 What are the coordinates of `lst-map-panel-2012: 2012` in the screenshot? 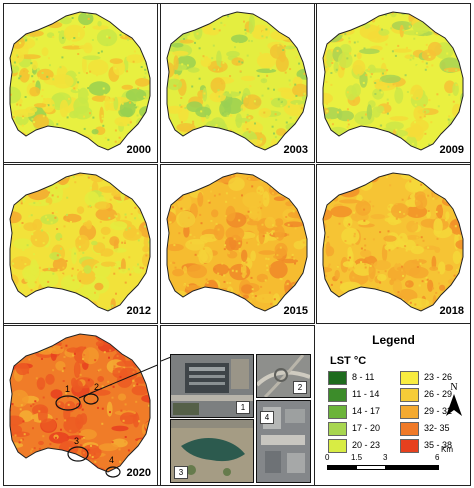 It's located at (80, 244).